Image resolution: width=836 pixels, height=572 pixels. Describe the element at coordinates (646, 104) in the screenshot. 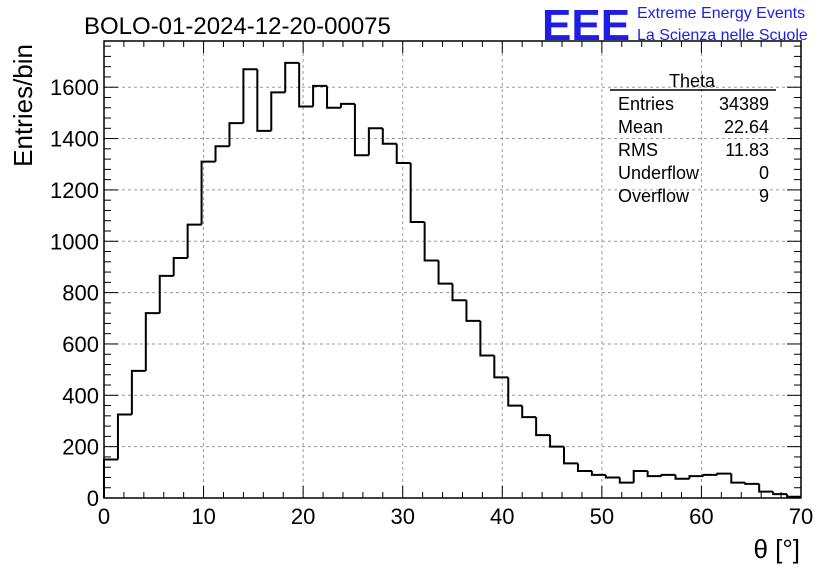

I see `stats-label-entries: Entries` at that location.